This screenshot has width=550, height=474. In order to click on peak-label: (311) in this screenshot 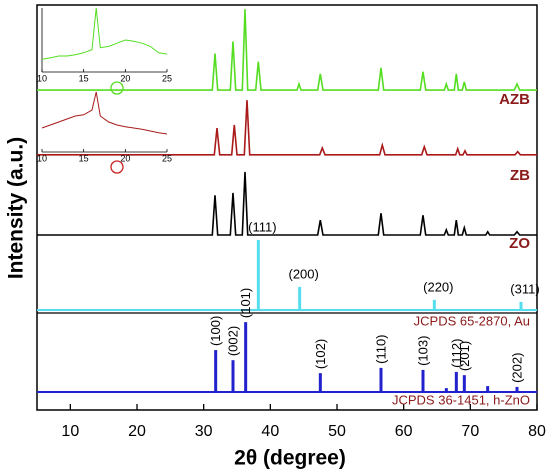, I will do `click(524, 288)`.